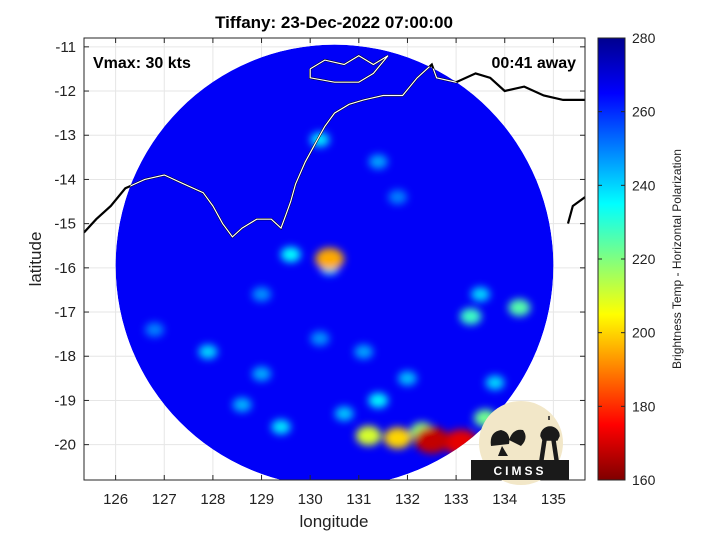  I want to click on x-tick-label: 132, so click(407, 499).